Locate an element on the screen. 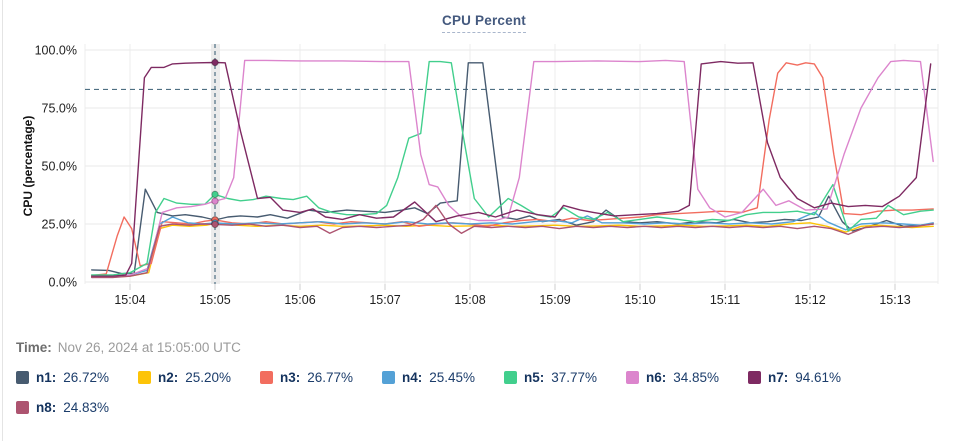 Image resolution: width=968 pixels, height=441 pixels. legend-item-n5: n5: 37.77% is located at coordinates (565, 377).